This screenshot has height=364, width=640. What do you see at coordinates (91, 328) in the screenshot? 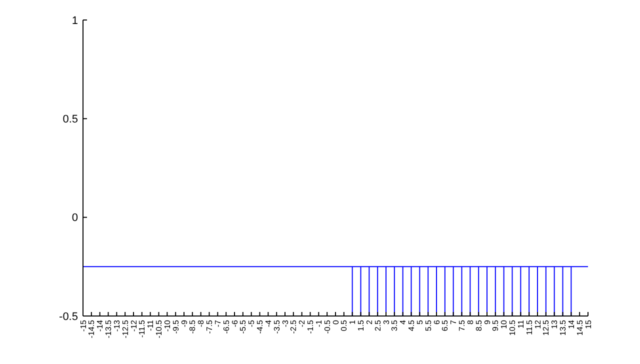
I see `x-tick-label: -14.5` at bounding box center [91, 328].